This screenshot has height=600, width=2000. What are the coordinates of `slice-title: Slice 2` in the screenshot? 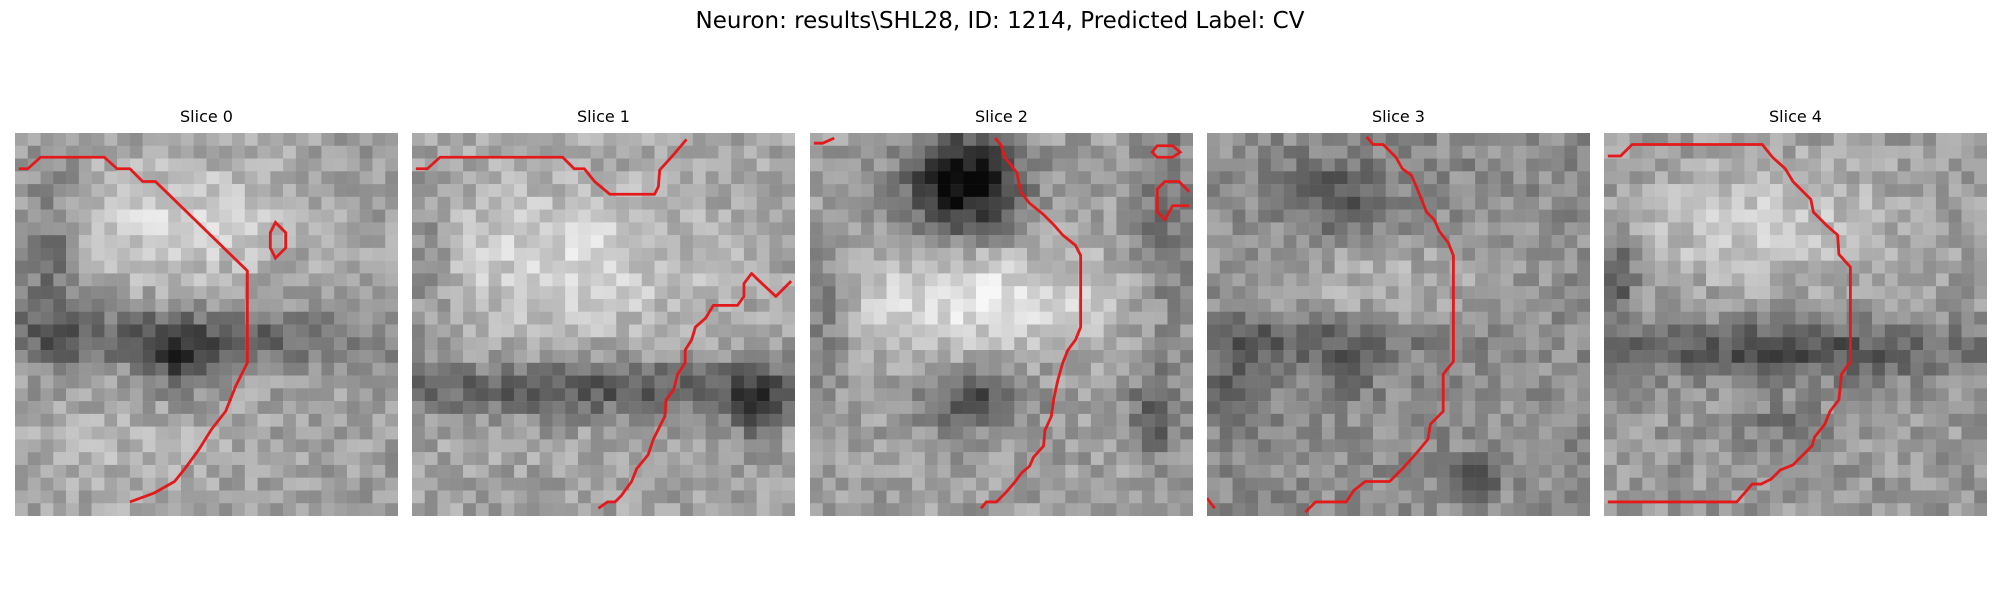 It's located at (1001, 116).